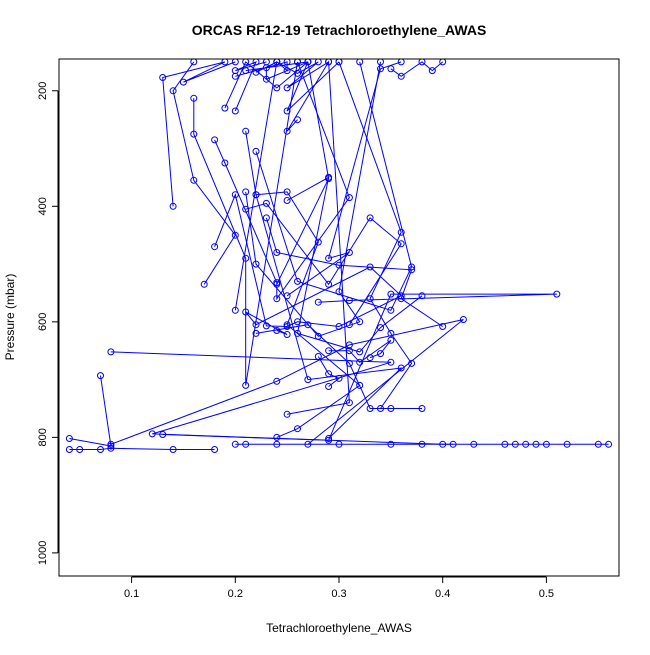 The width and height of the screenshot is (650, 655). I want to click on x-tick-label: 0.1, so click(131, 594).